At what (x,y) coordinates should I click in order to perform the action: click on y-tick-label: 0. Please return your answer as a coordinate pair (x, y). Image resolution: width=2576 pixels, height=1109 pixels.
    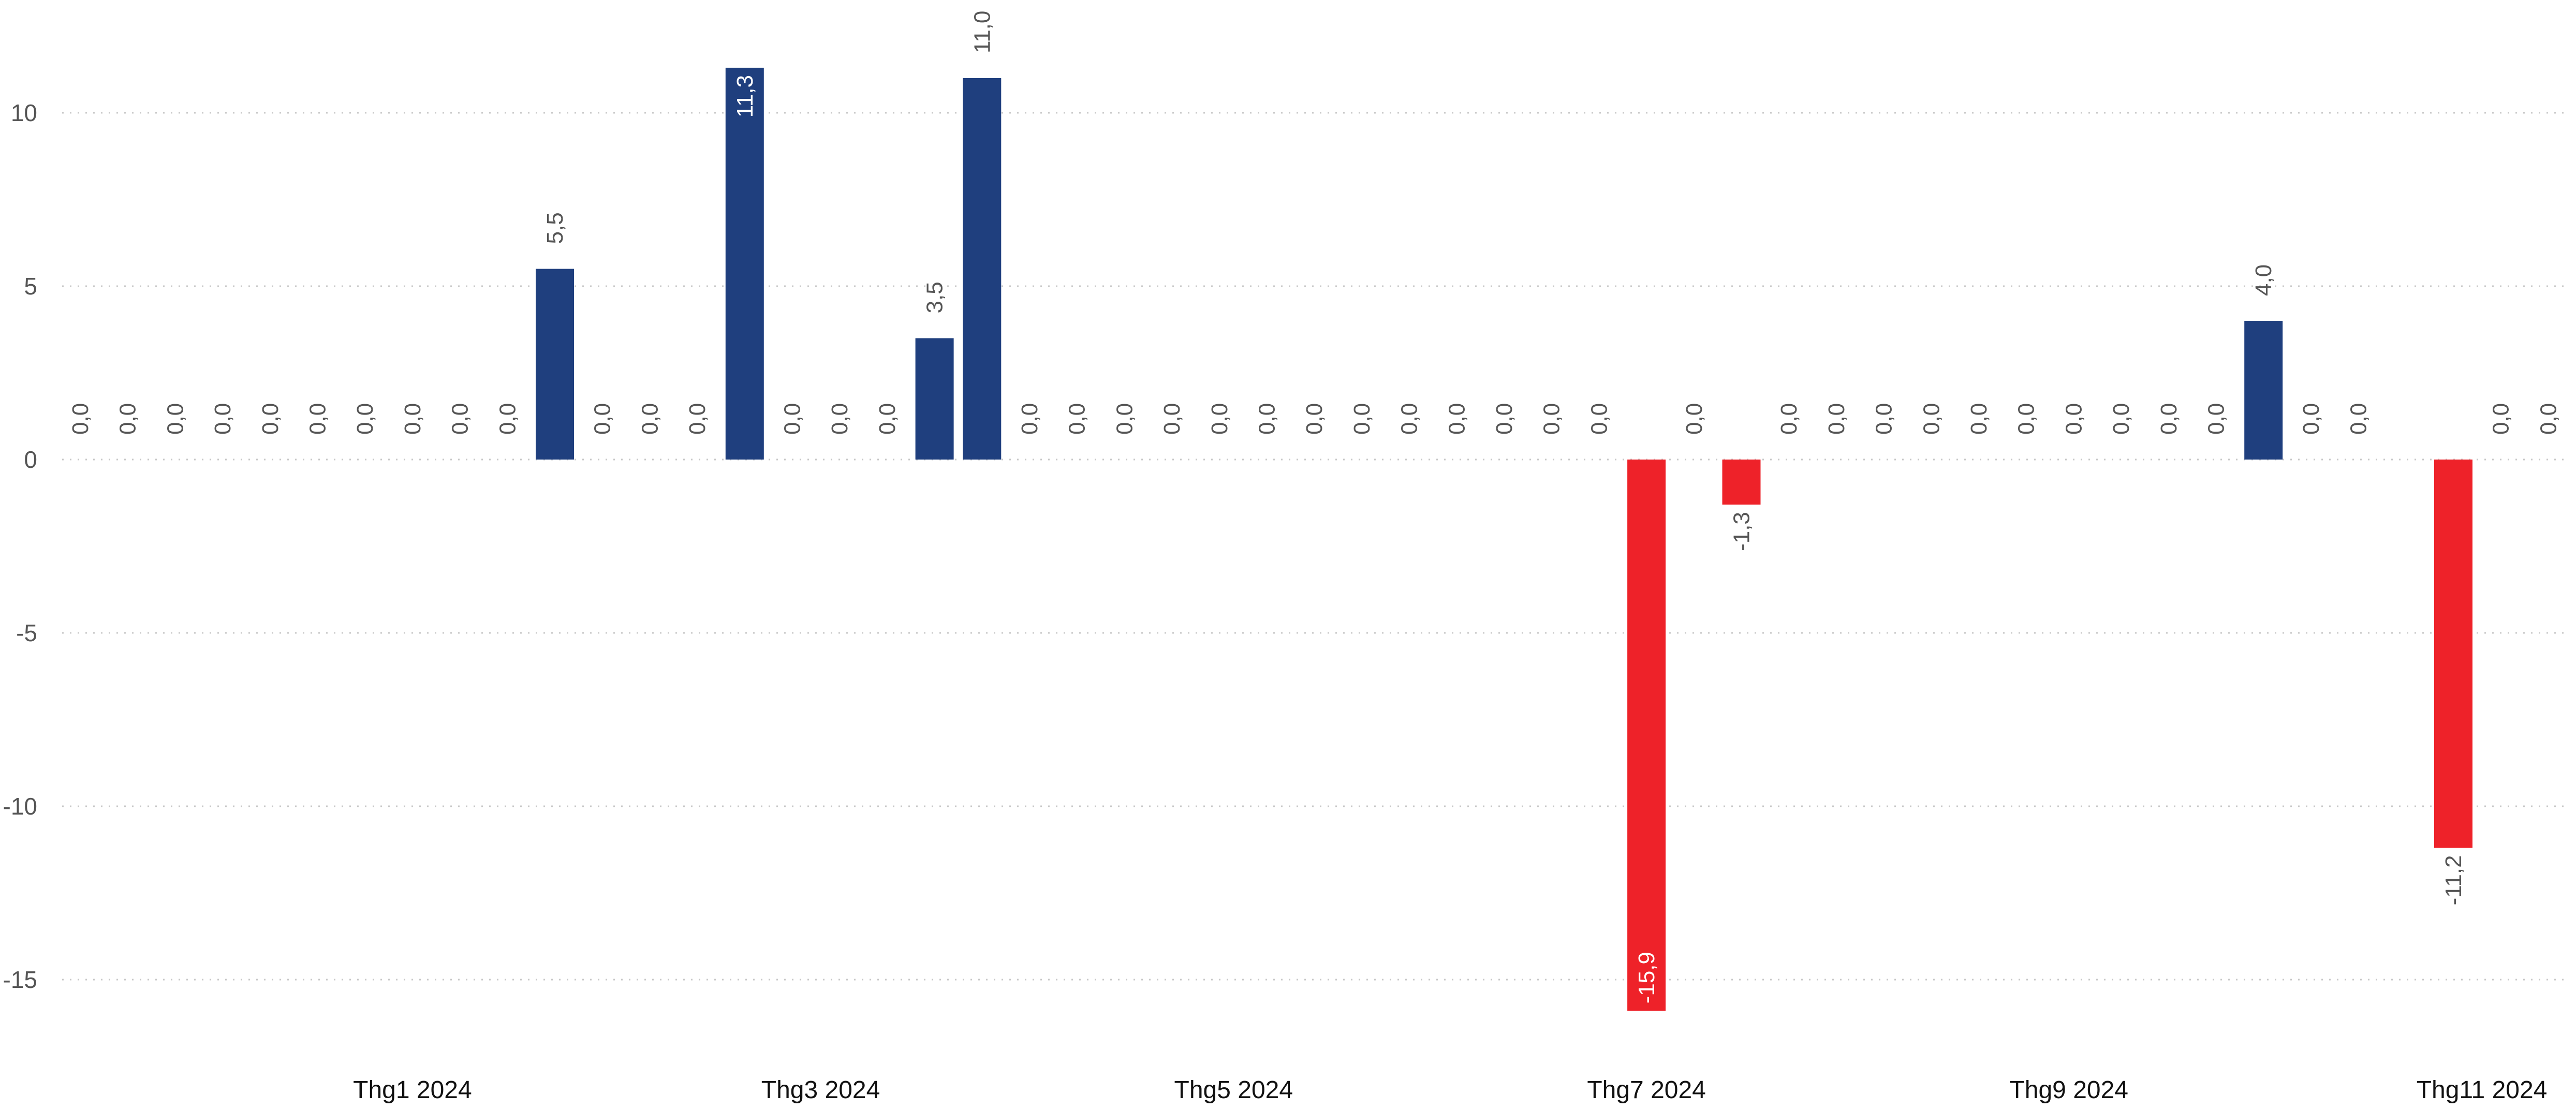
    Looking at the image, I should click on (31, 459).